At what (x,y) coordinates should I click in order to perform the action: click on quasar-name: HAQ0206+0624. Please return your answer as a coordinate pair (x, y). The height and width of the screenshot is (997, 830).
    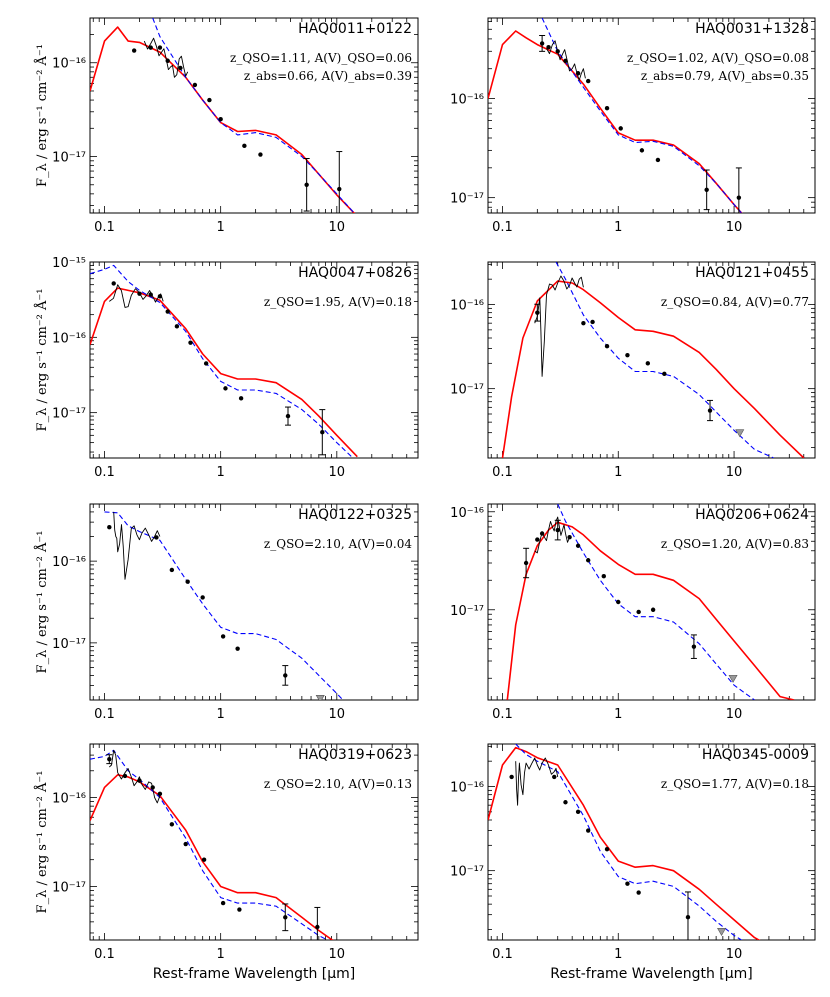
    Looking at the image, I should click on (752, 515).